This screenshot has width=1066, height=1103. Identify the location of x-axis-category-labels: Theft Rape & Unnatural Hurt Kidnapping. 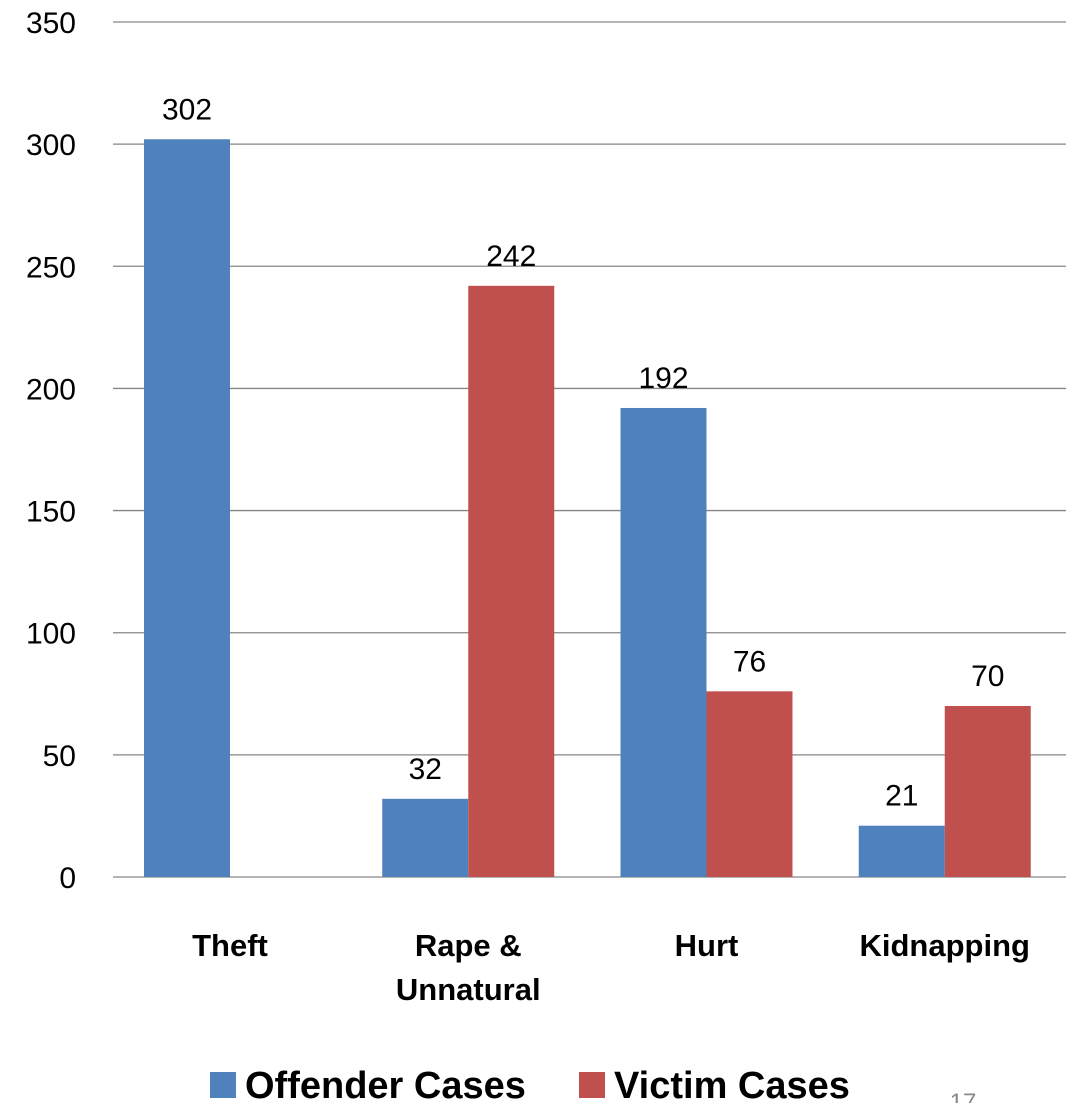
(611, 967).